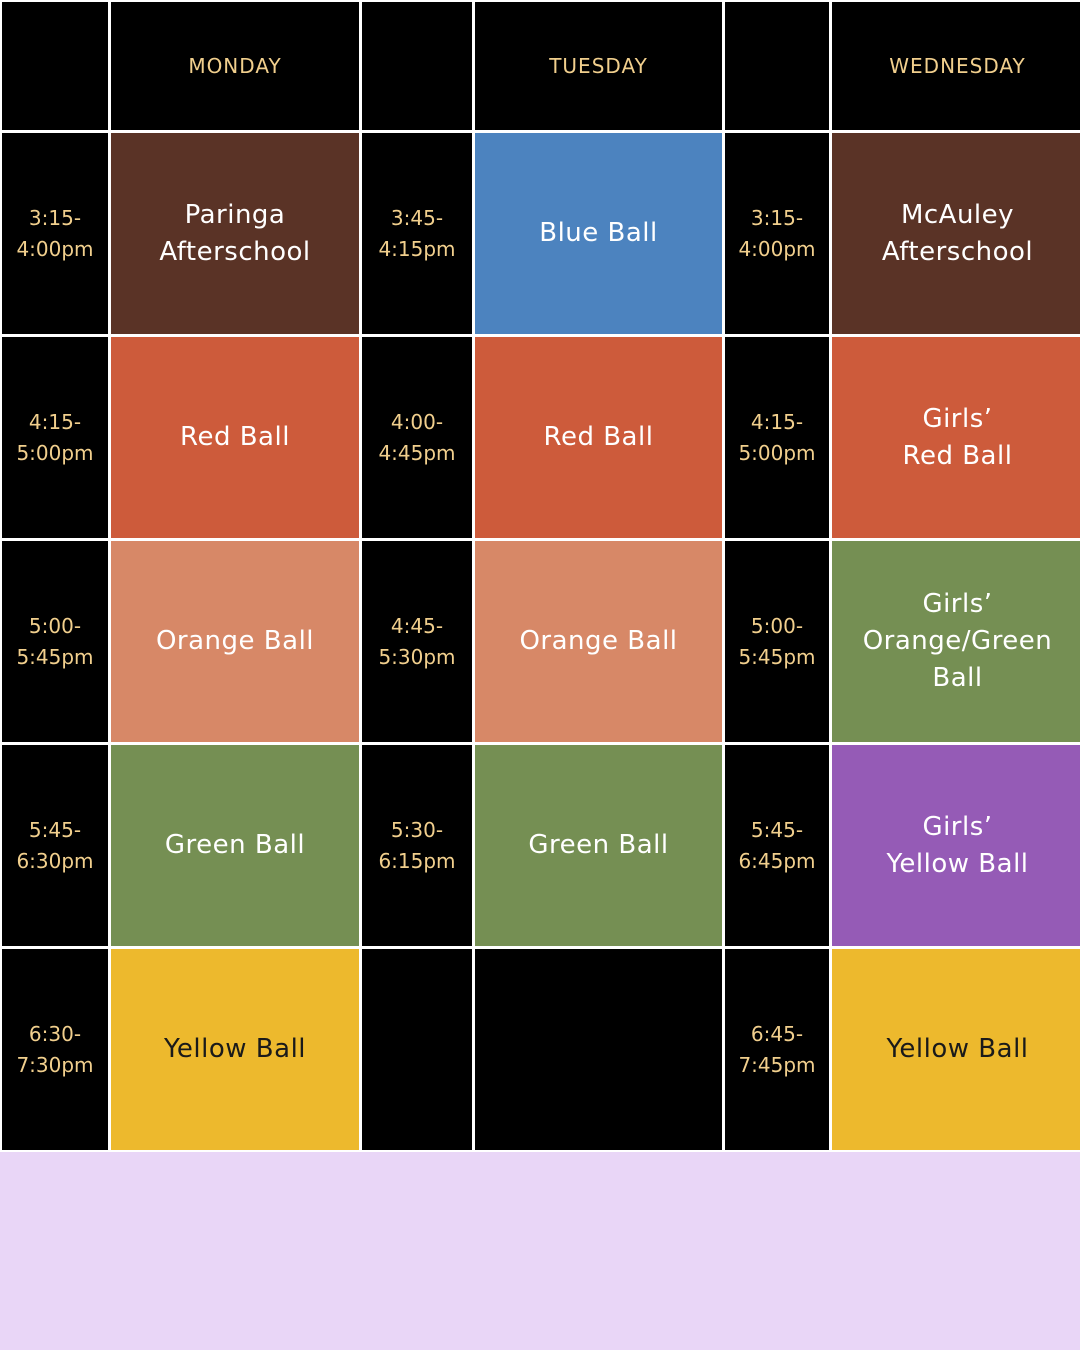  Describe the element at coordinates (598, 845) in the screenshot. I see `class-block-tuesday: Green Ball` at that location.